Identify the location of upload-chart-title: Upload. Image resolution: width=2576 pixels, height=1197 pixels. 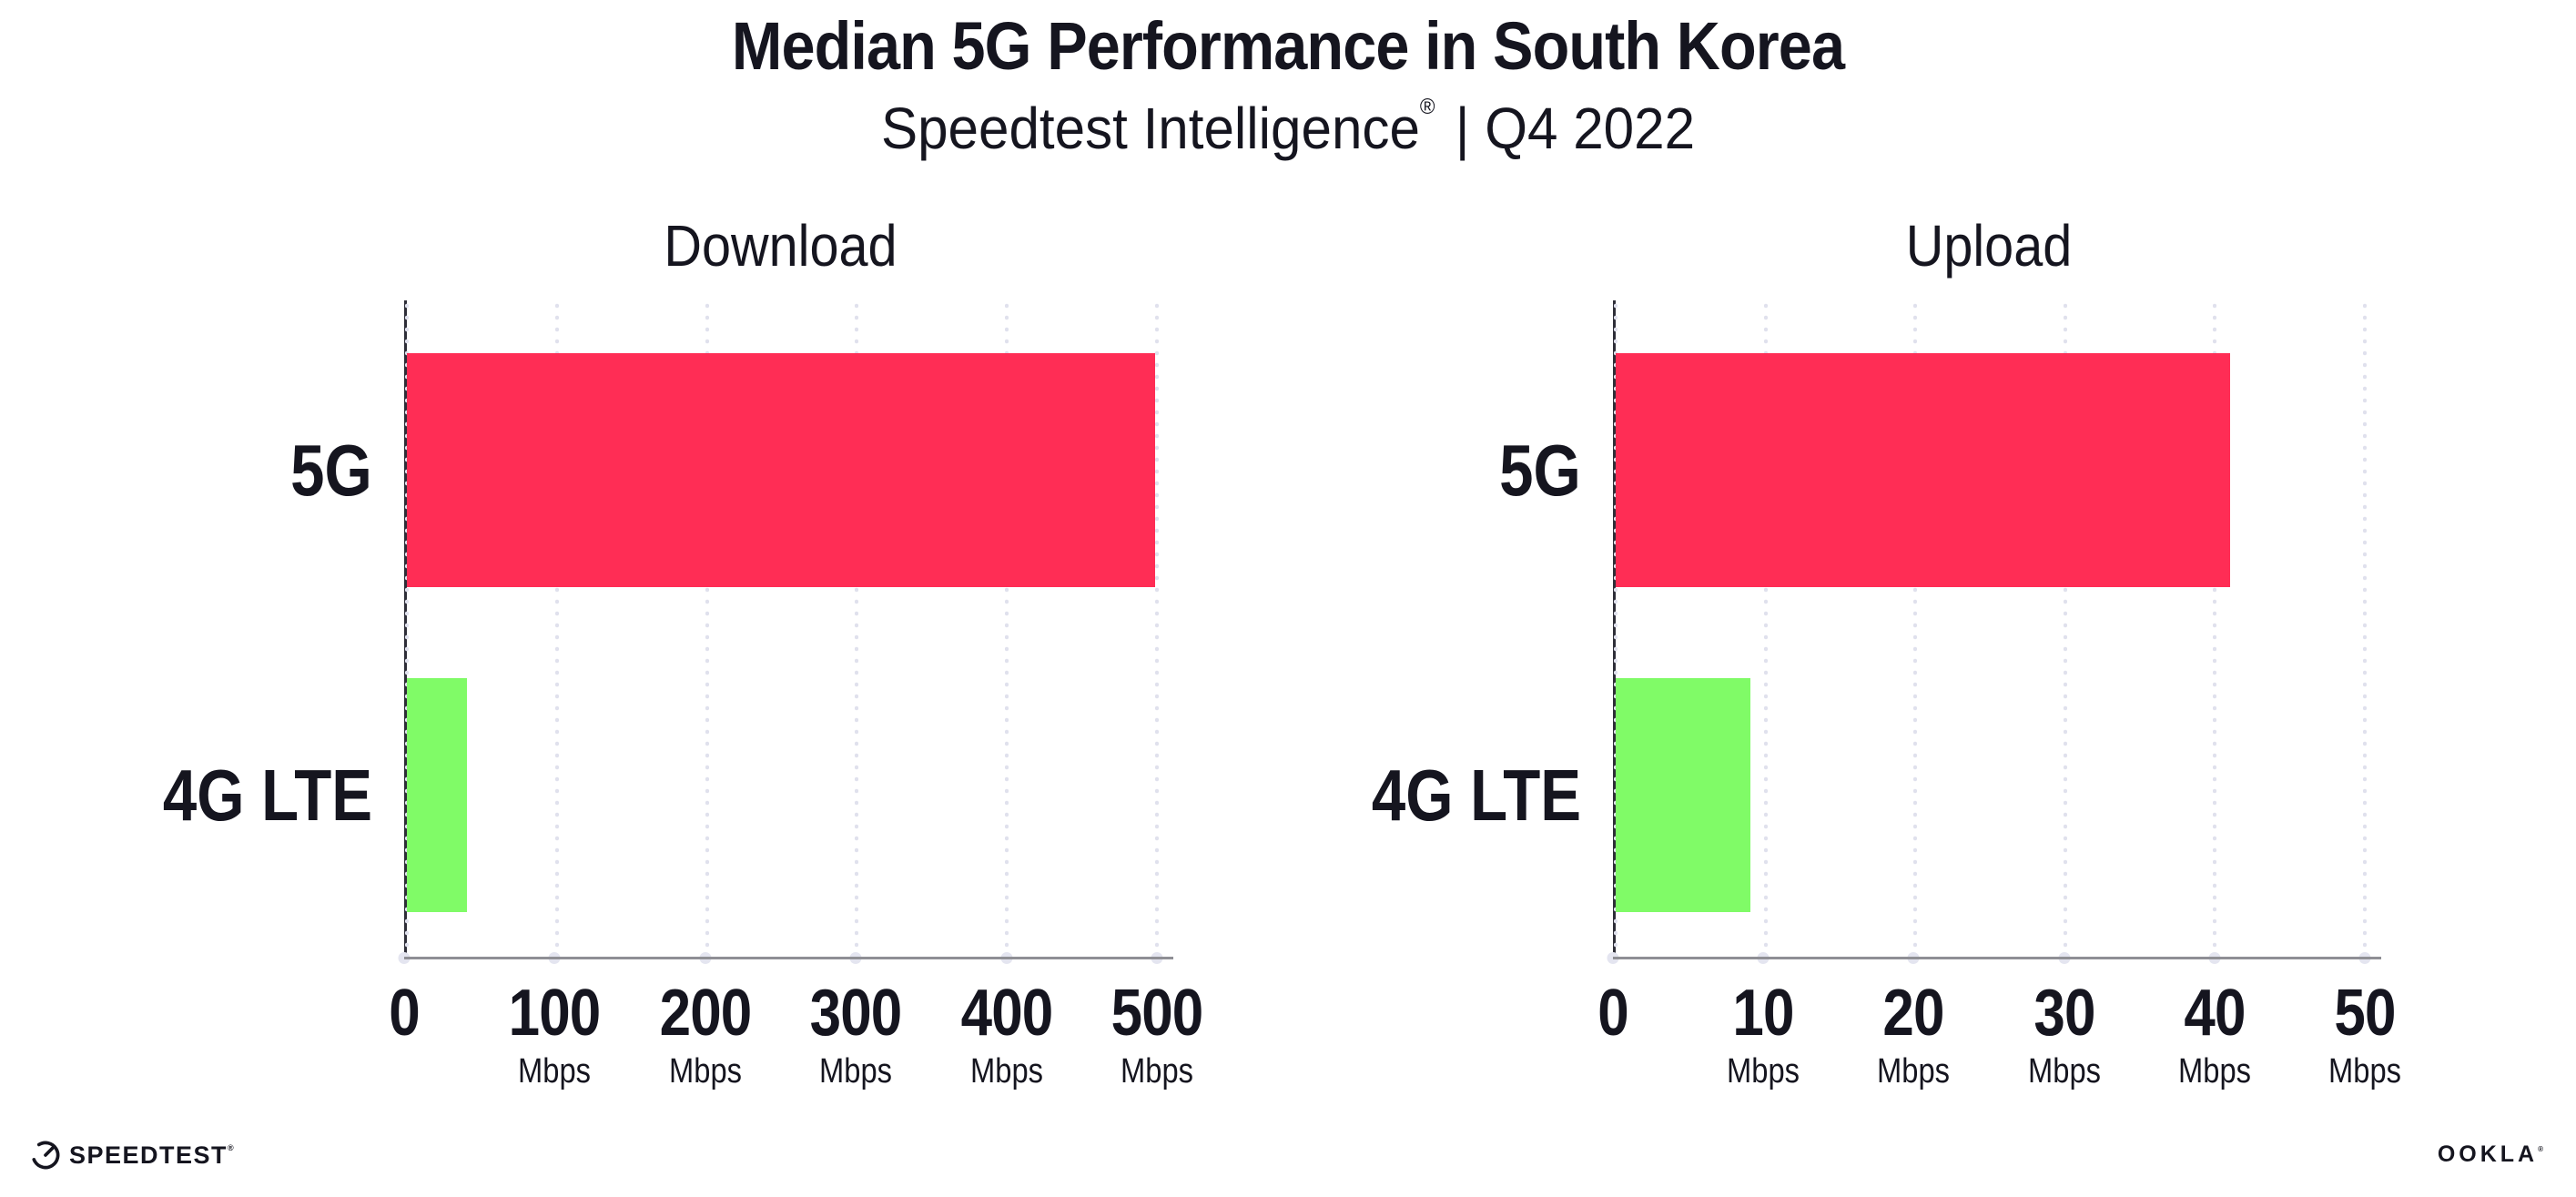
(1989, 246).